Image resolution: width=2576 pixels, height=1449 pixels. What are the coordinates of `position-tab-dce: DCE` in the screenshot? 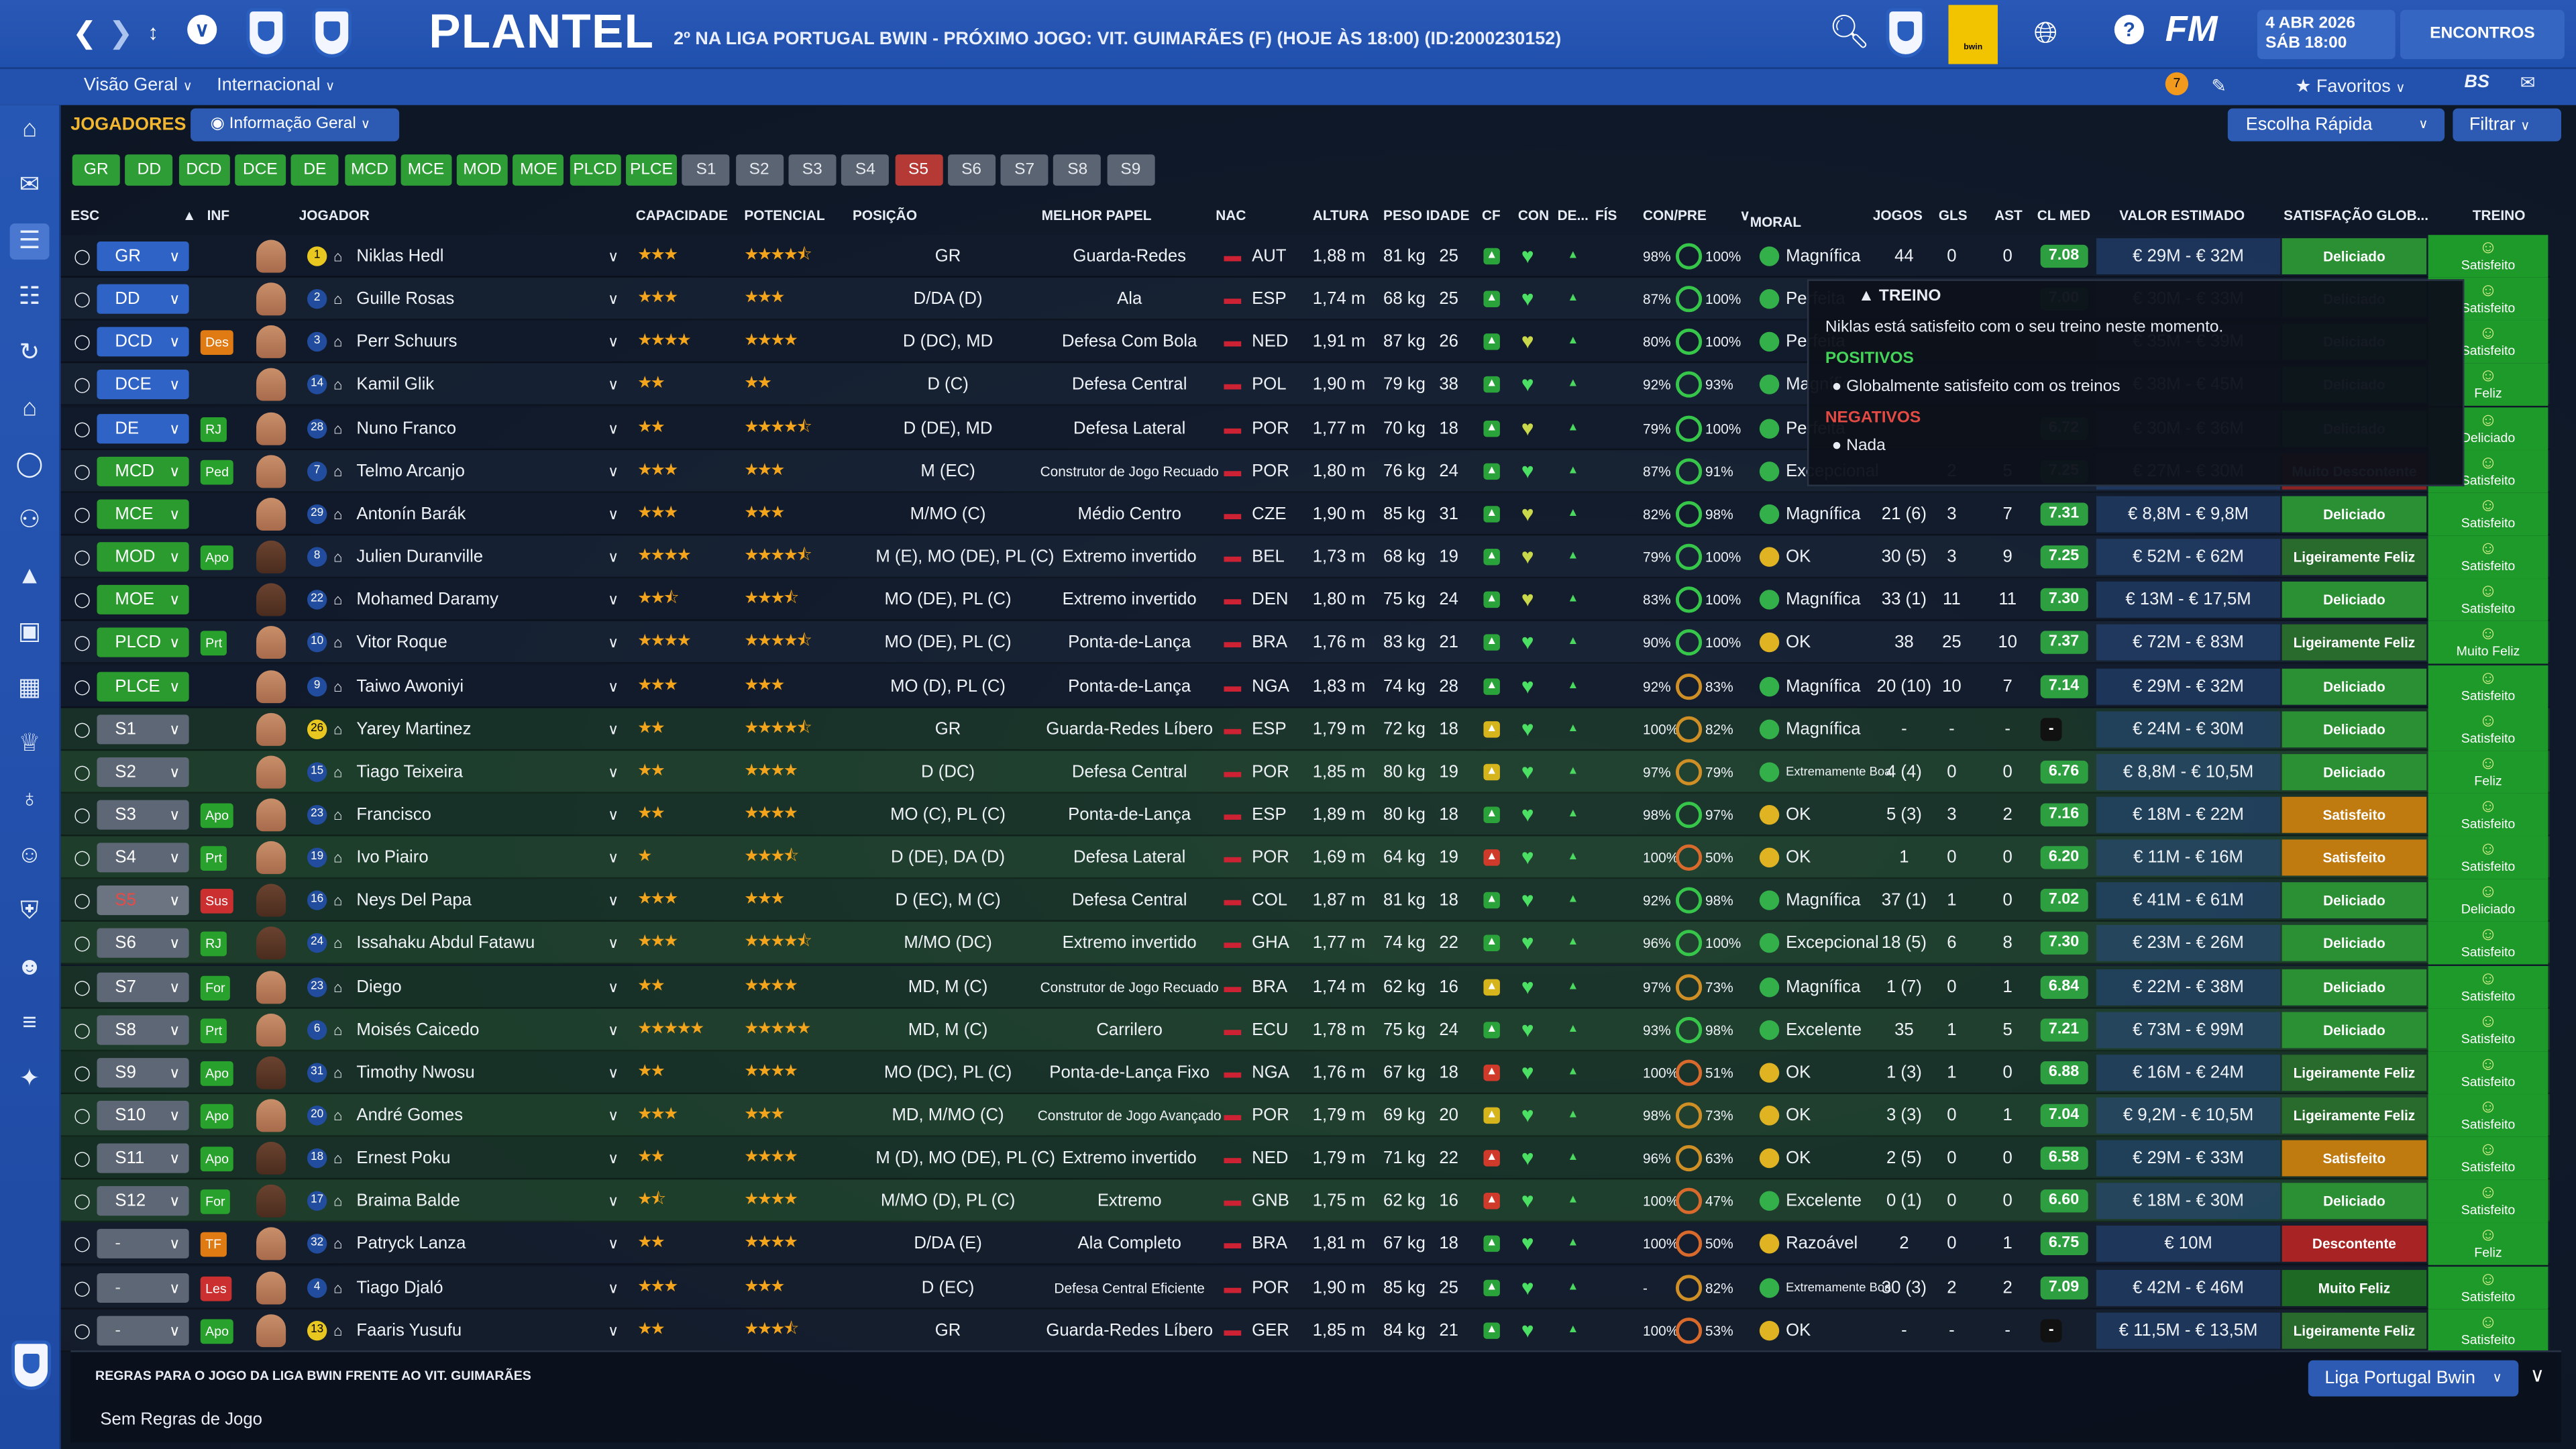 It's located at (260, 170).